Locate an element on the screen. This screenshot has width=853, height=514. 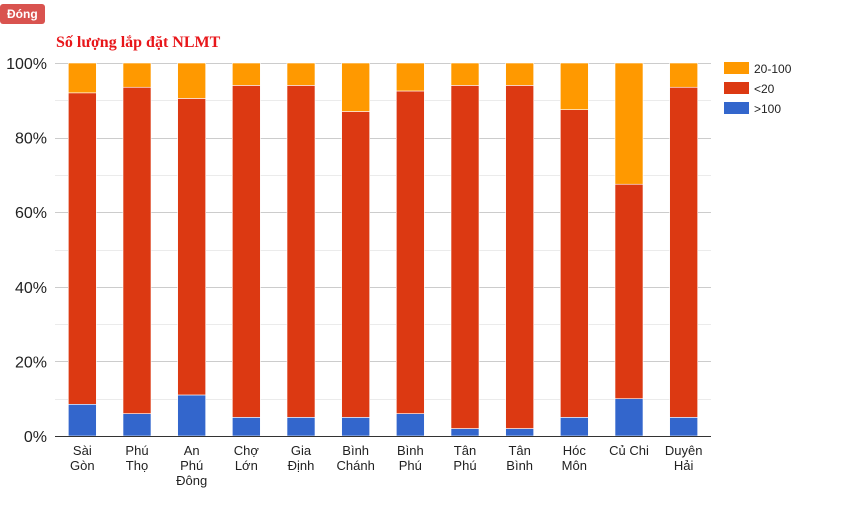
y-axis-ticks: 0% 20% 40% 60% 80% 100% is located at coordinates (26, 251).